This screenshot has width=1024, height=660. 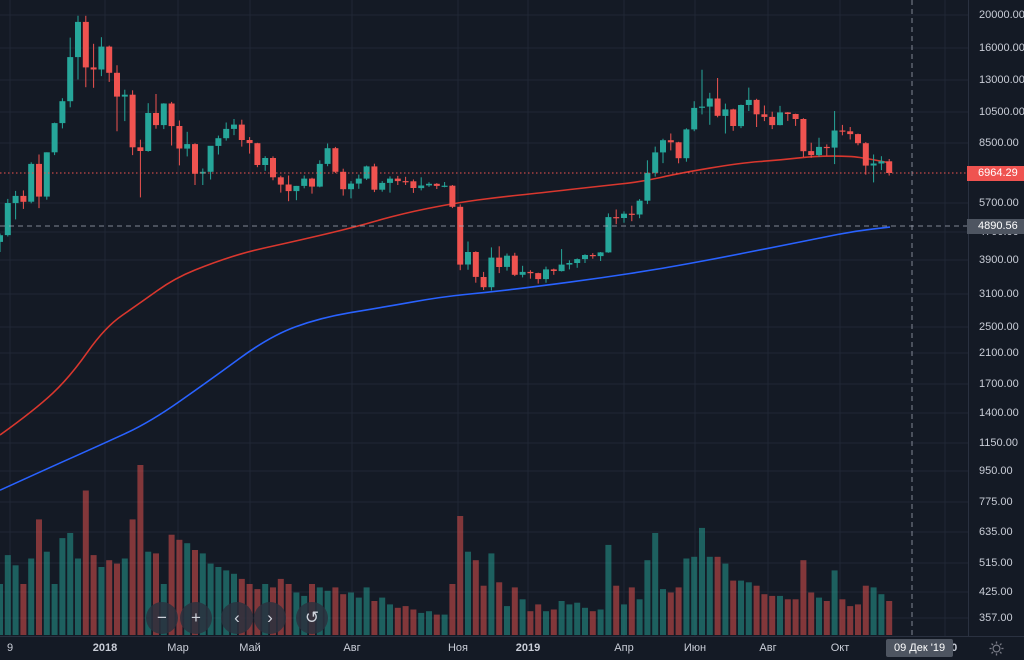 What do you see at coordinates (270, 618) in the screenshot?
I see `scroll-right-button: ›` at bounding box center [270, 618].